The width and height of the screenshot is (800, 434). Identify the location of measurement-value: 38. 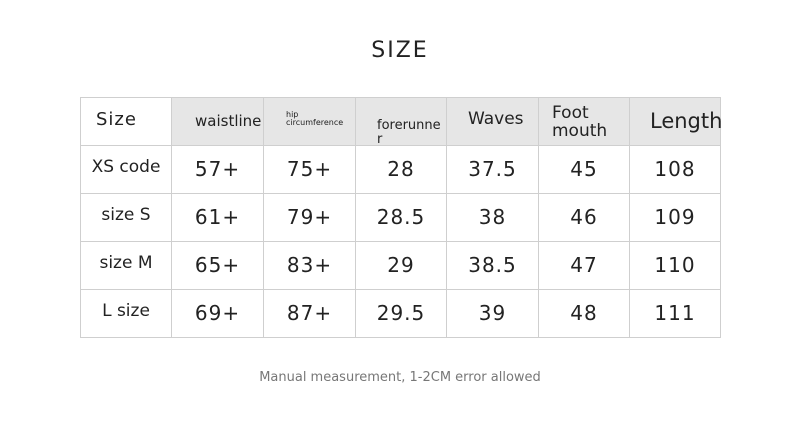
(492, 217).